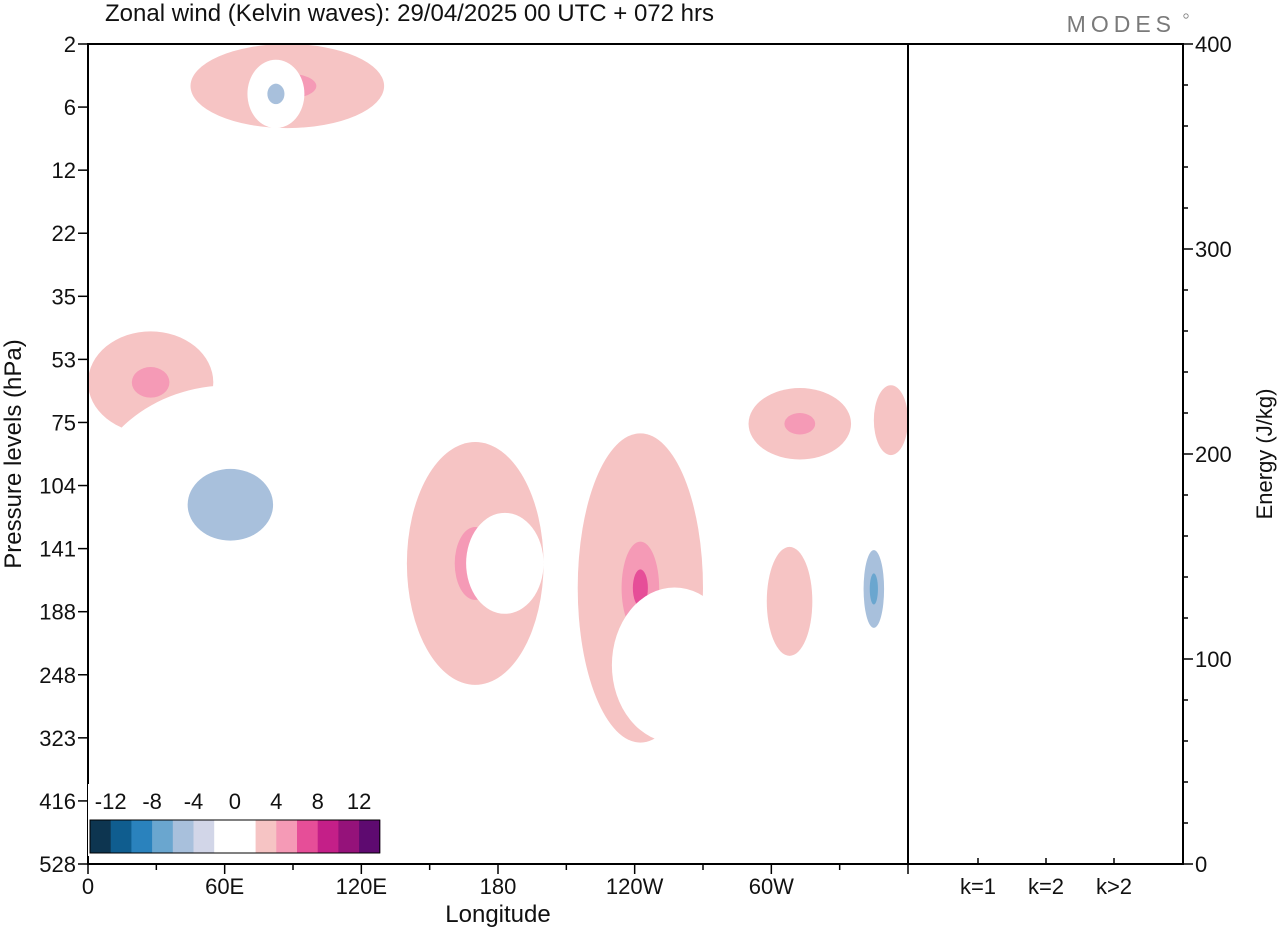  Describe the element at coordinates (978, 886) in the screenshot. I see `energy-category-label: k=1` at that location.